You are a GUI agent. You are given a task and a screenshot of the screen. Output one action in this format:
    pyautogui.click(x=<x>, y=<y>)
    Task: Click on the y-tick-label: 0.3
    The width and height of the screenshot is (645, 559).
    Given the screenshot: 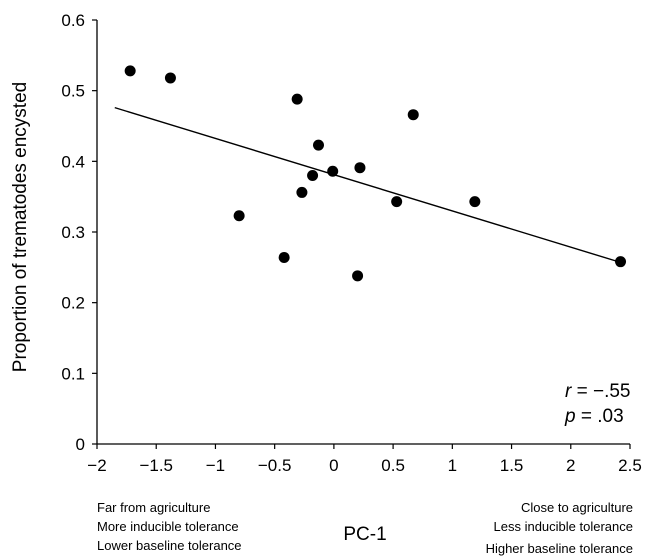 What is the action you would take?
    pyautogui.click(x=73, y=232)
    